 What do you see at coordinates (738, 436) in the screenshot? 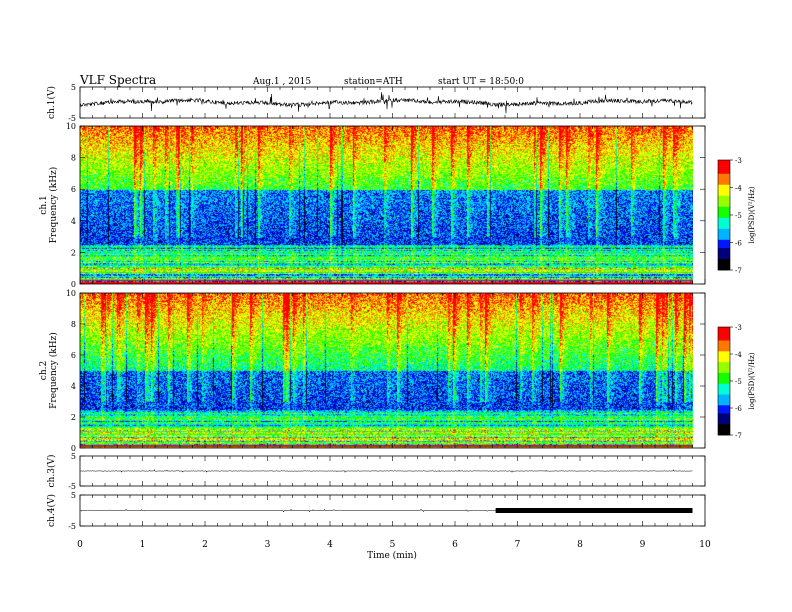
I see `colorbar-tick-label: -7` at bounding box center [738, 436].